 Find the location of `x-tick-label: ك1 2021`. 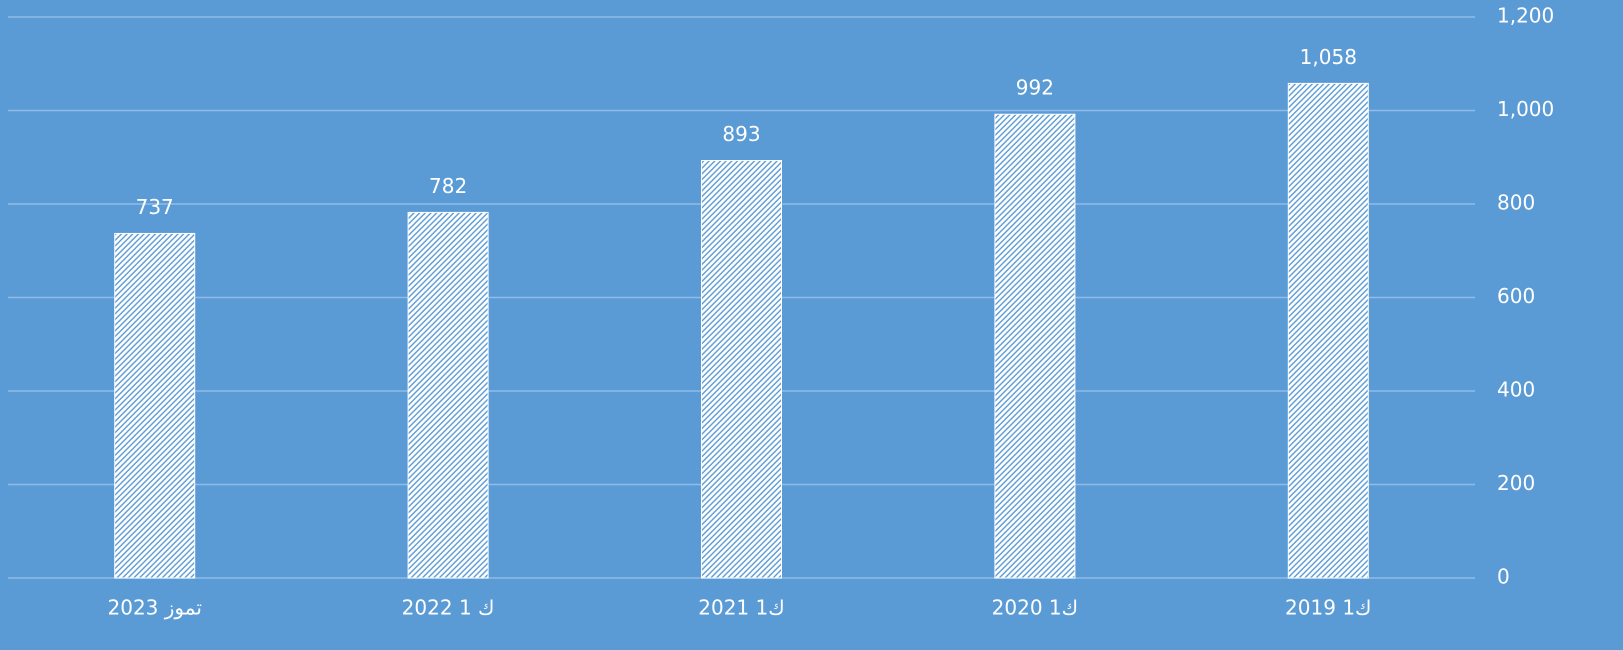

x-tick-label: ك1 2021 is located at coordinates (741, 608).